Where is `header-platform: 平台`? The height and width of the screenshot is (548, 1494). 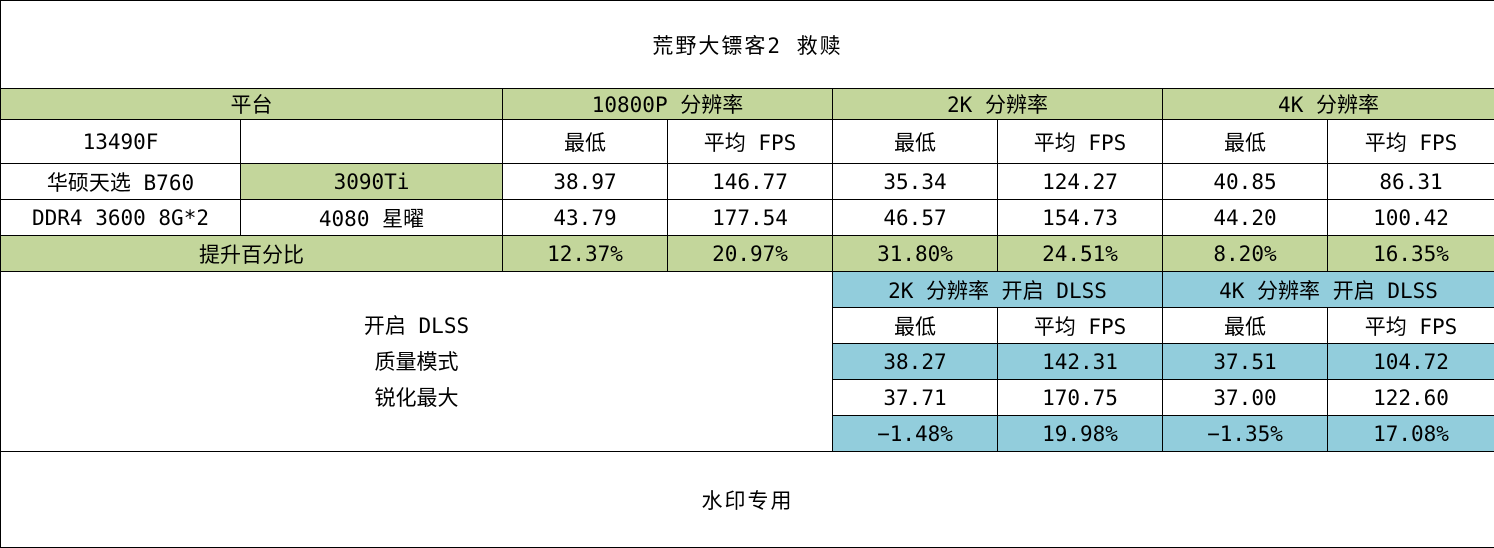 header-platform: 平台 is located at coordinates (252, 104).